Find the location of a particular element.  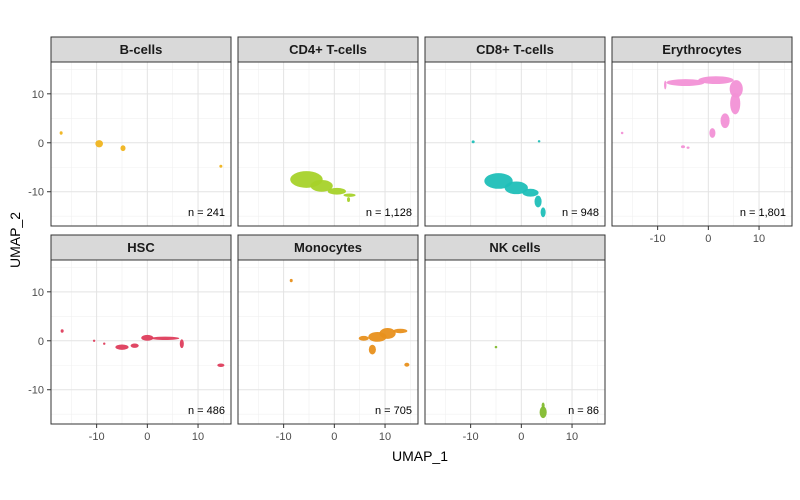

facet-5: Monocytes n = 705 -10 0 10 is located at coordinates (328, 338).